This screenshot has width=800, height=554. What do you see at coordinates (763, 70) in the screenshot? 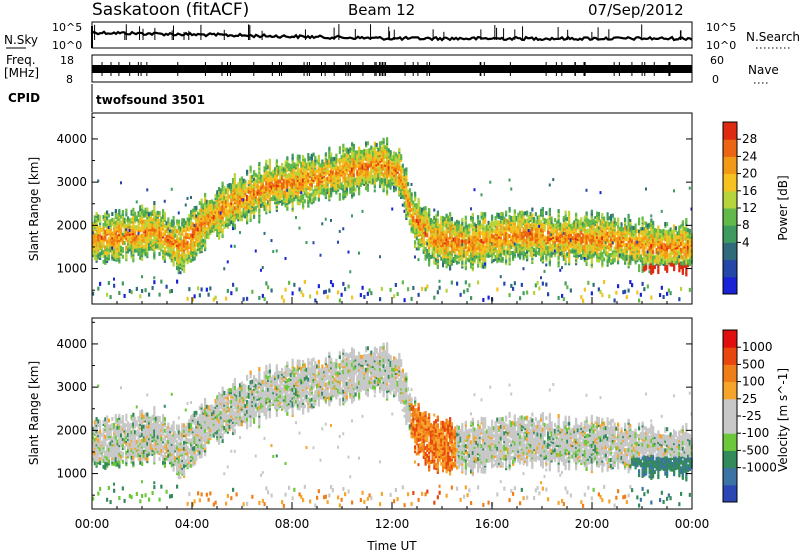
I see `nave-label: Nave` at bounding box center [763, 70].